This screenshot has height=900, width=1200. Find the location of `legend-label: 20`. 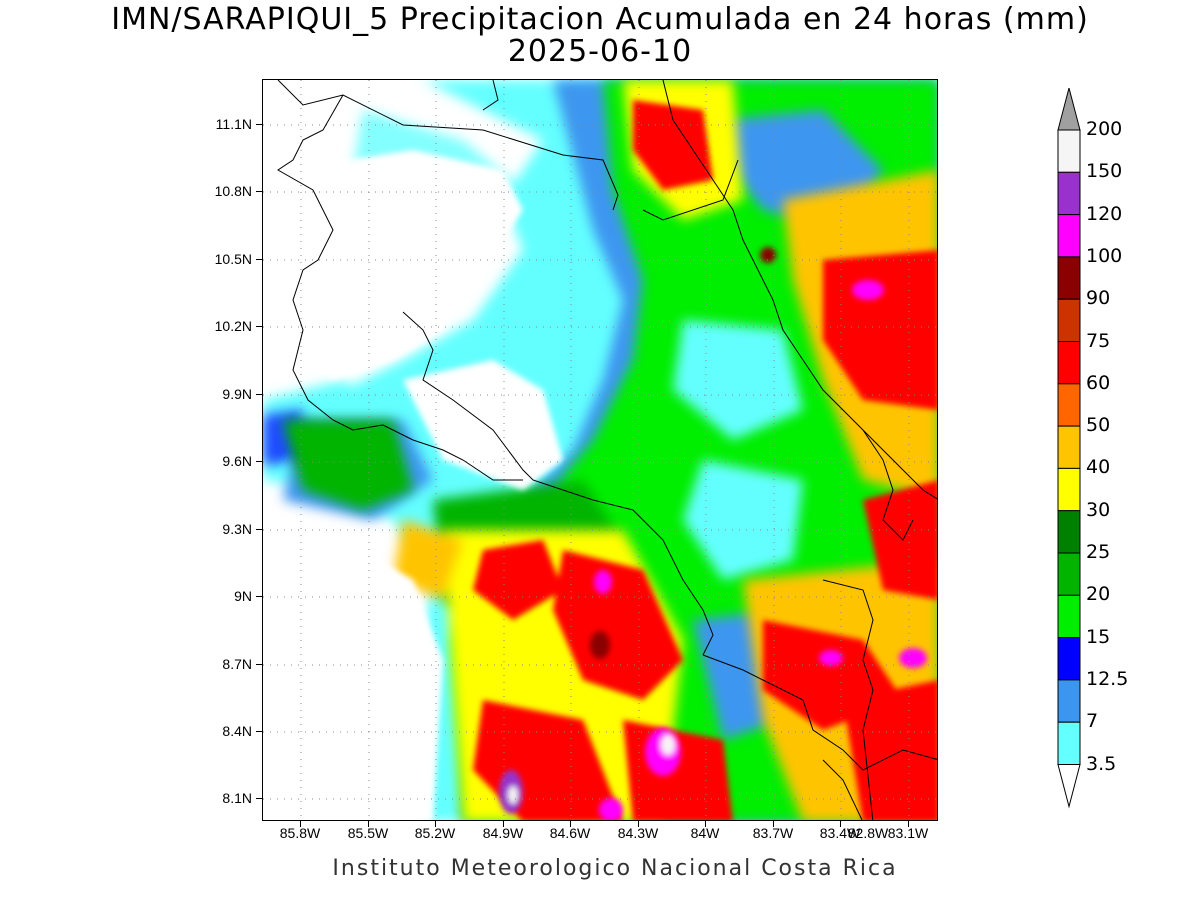

legend-label: 20 is located at coordinates (1098, 594).